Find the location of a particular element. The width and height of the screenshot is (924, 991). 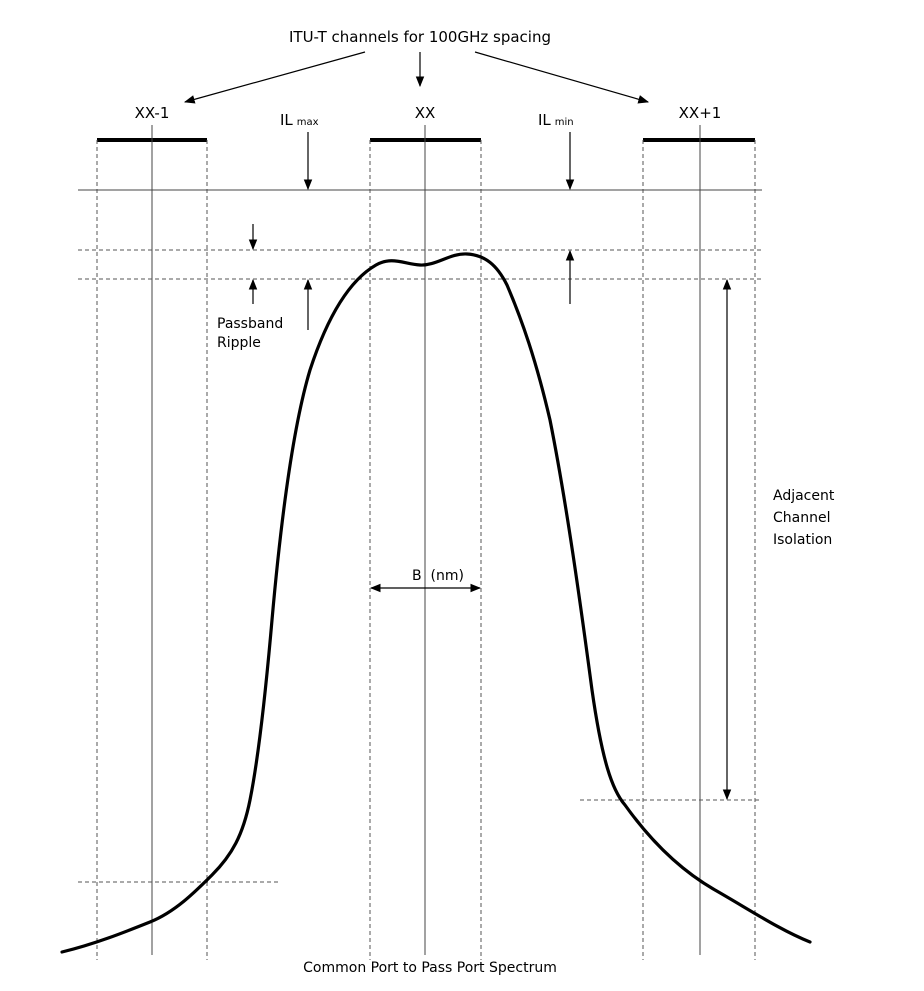

passband-ripple-arrows is located at coordinates (411, 277).